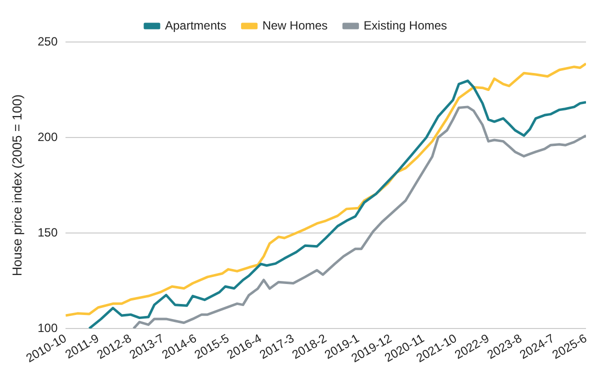  What do you see at coordinates (406, 25) in the screenshot?
I see `legend-label: Existing Homes` at bounding box center [406, 25].